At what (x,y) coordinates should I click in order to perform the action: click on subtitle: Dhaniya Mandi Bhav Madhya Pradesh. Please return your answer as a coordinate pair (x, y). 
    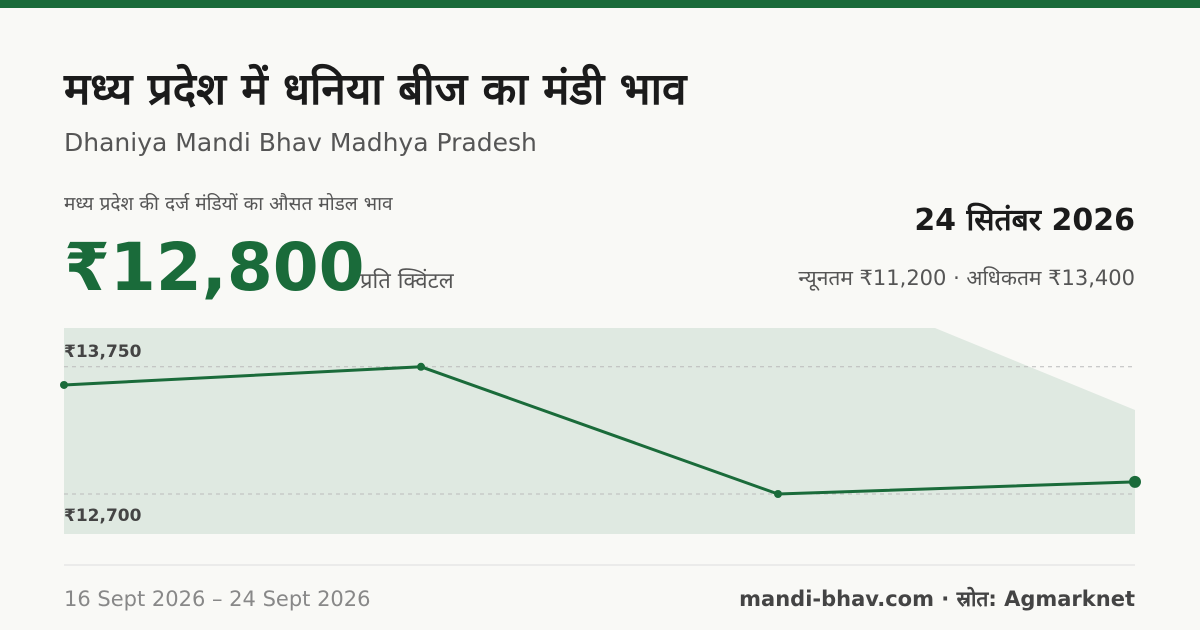
    Looking at the image, I should click on (300, 142).